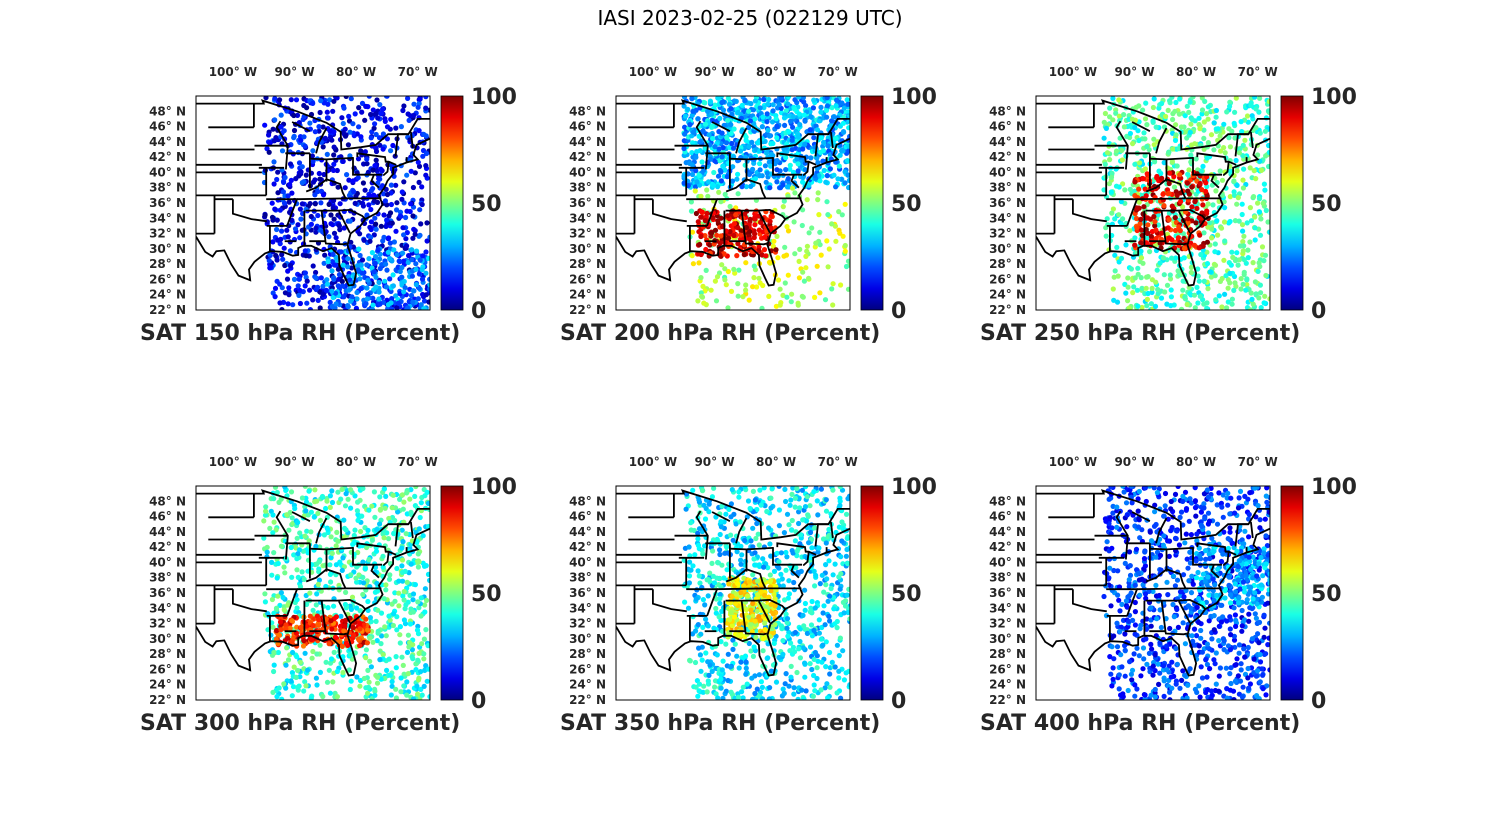 The height and width of the screenshot is (825, 1500). Describe the element at coordinates (345, 203) in the screenshot. I see `retrieval-points` at that location.